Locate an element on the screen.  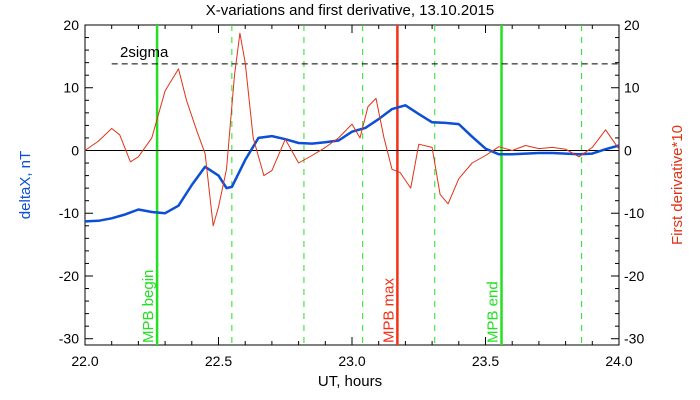
x-tick-label: 22.5 is located at coordinates (218, 361).